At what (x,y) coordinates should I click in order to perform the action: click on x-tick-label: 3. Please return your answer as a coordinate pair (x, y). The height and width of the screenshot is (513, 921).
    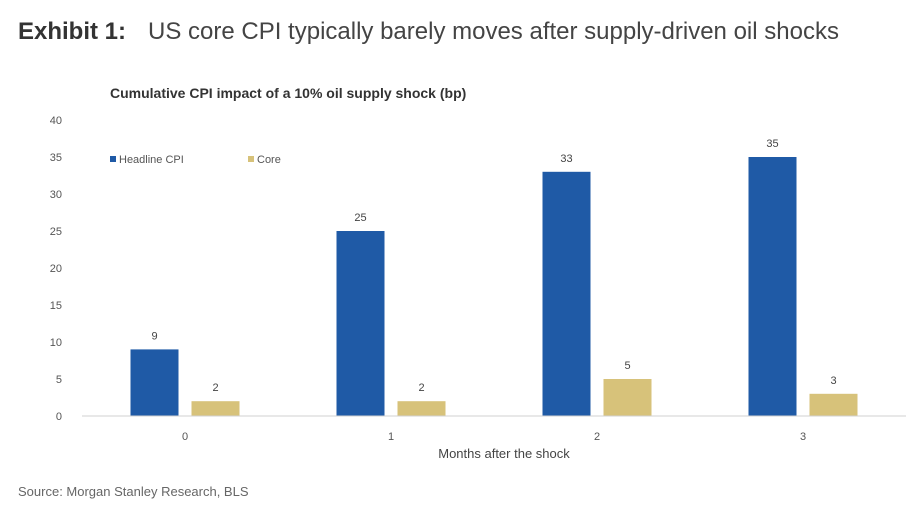
    Looking at the image, I should click on (803, 437).